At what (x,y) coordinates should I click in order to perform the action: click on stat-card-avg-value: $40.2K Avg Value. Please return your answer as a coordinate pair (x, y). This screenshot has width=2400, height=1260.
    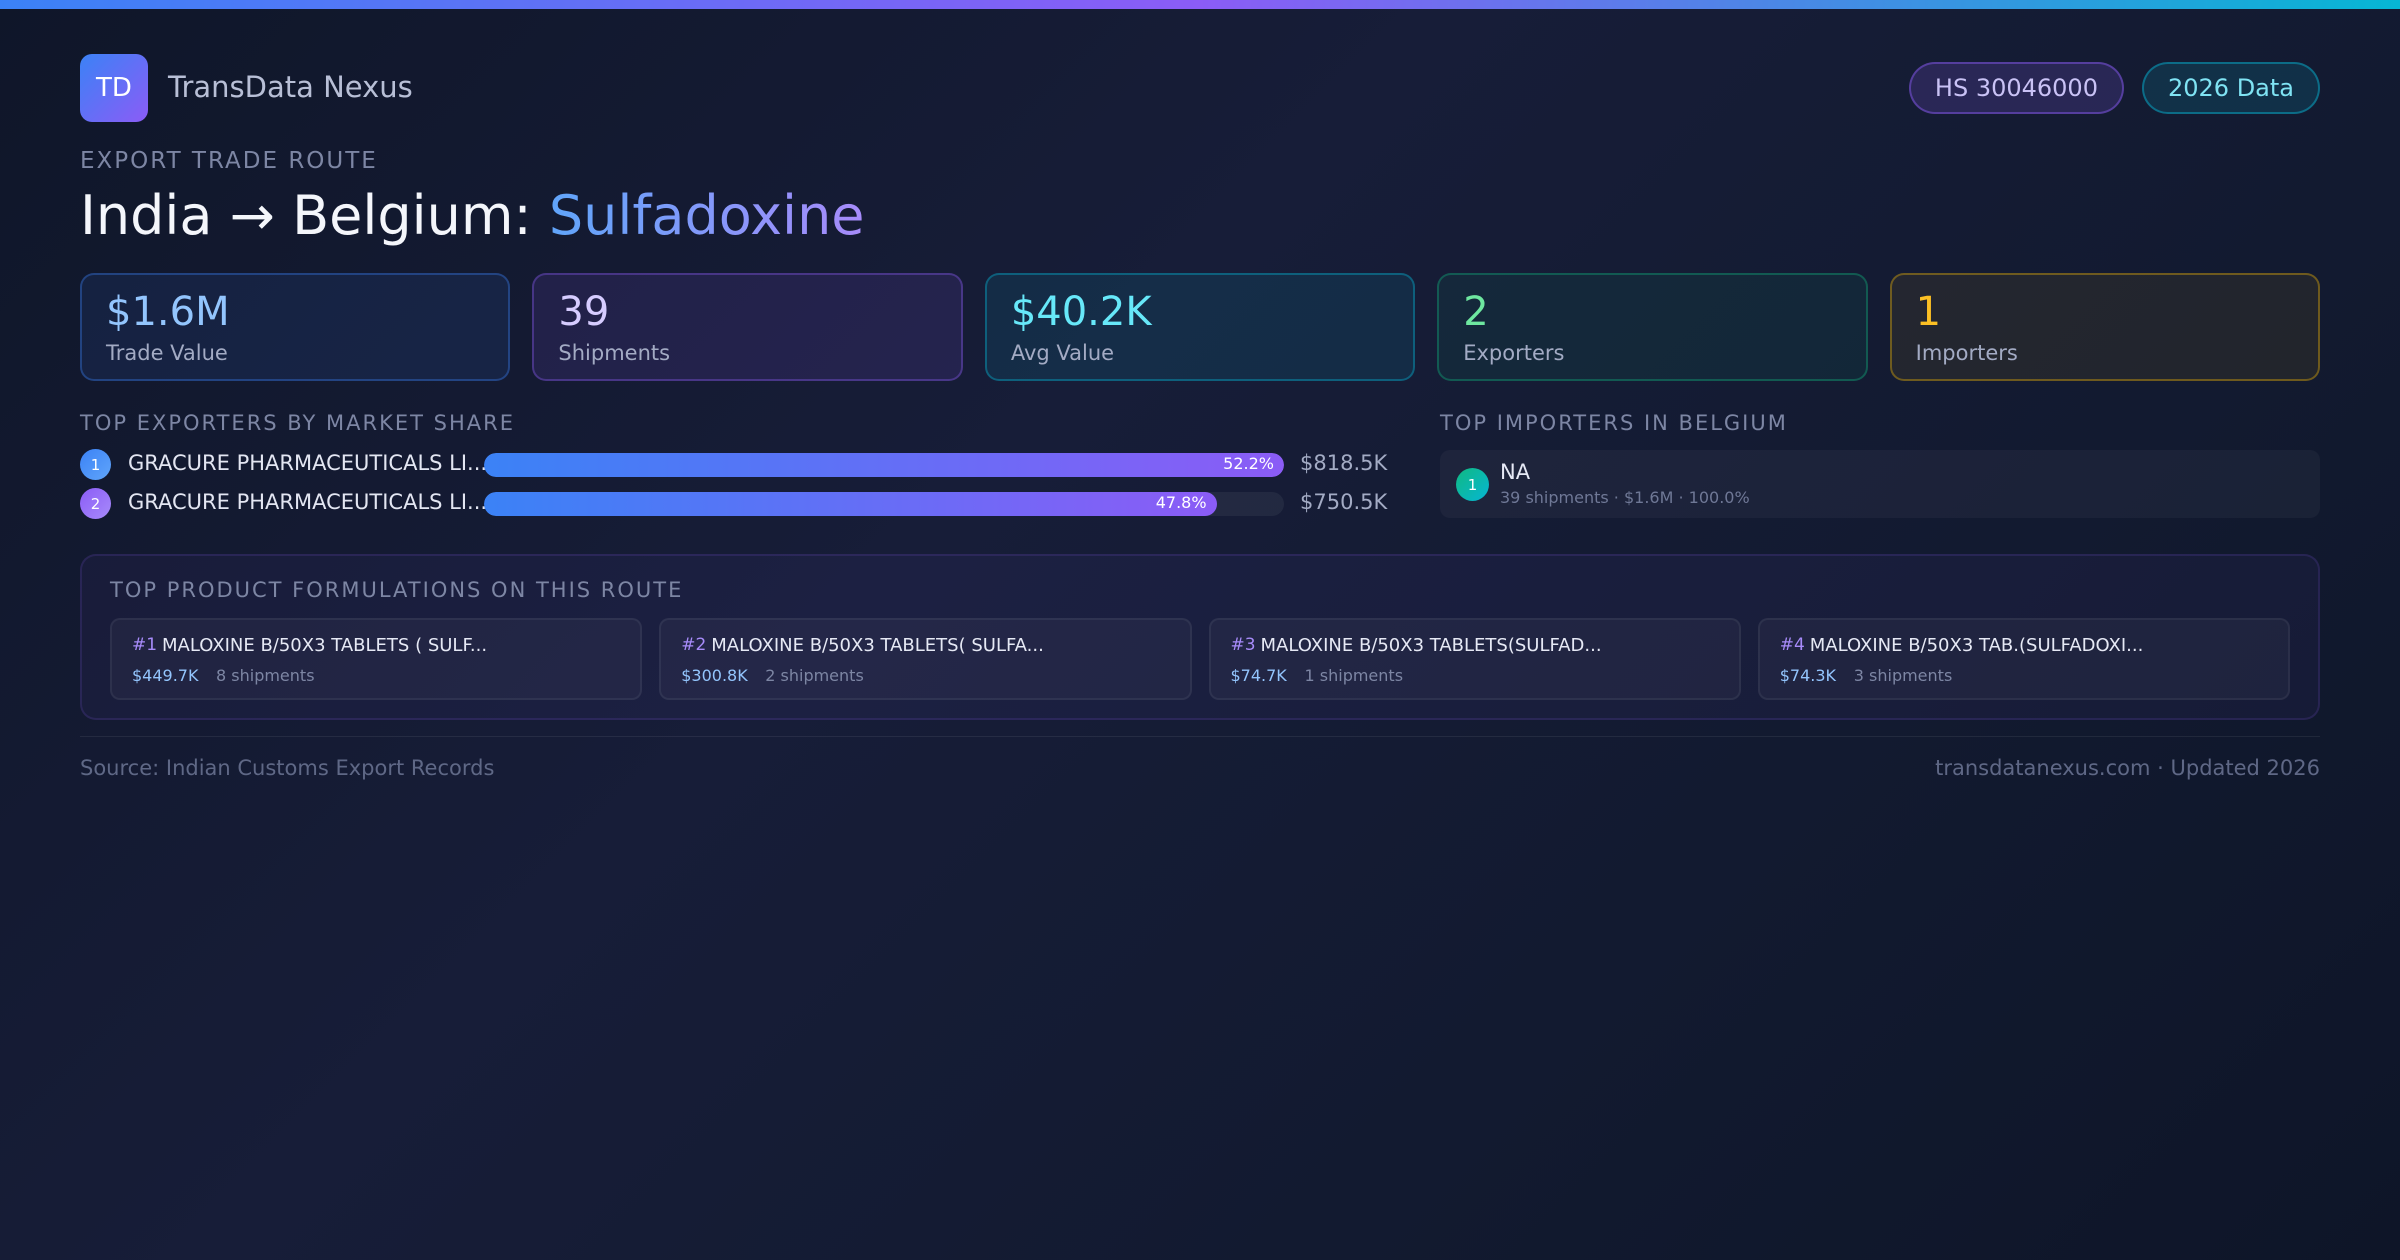
    Looking at the image, I should click on (1200, 327).